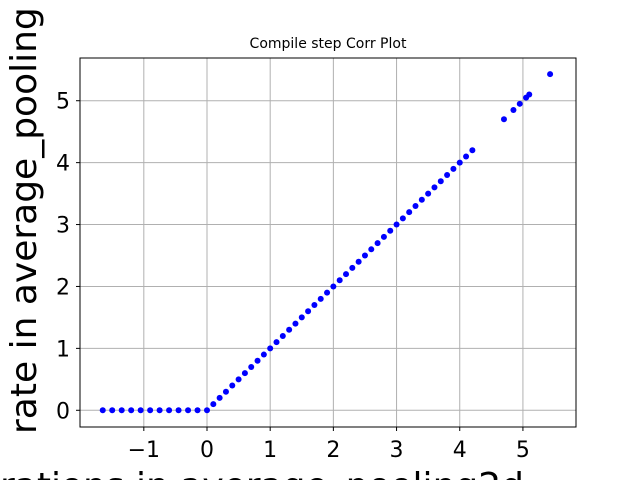  Describe the element at coordinates (63, 411) in the screenshot. I see `y-tick-label: 0` at that location.